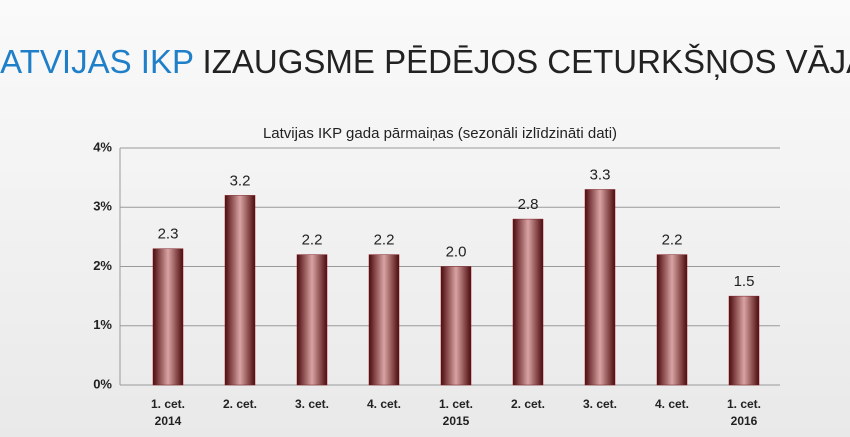  I want to click on title-highlight: LATVIJAS IKP, so click(96, 61).